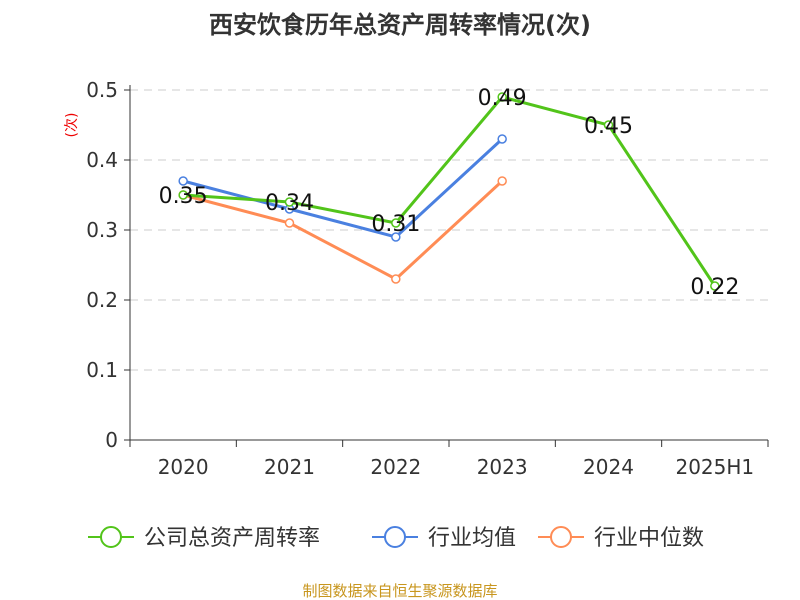 The image size is (800, 600). Describe the element at coordinates (102, 160) in the screenshot. I see `y-tick-label: 0.4` at that location.